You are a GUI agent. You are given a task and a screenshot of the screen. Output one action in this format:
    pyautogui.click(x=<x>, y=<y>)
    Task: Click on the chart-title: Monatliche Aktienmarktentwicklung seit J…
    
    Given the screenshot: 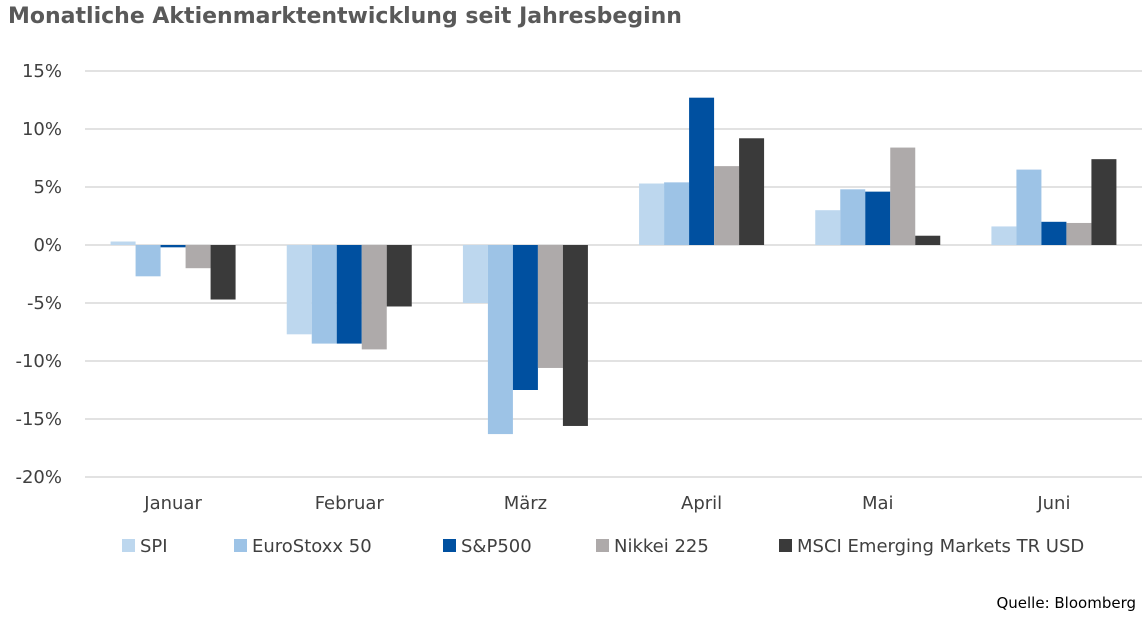 What is the action you would take?
    pyautogui.click(x=345, y=16)
    